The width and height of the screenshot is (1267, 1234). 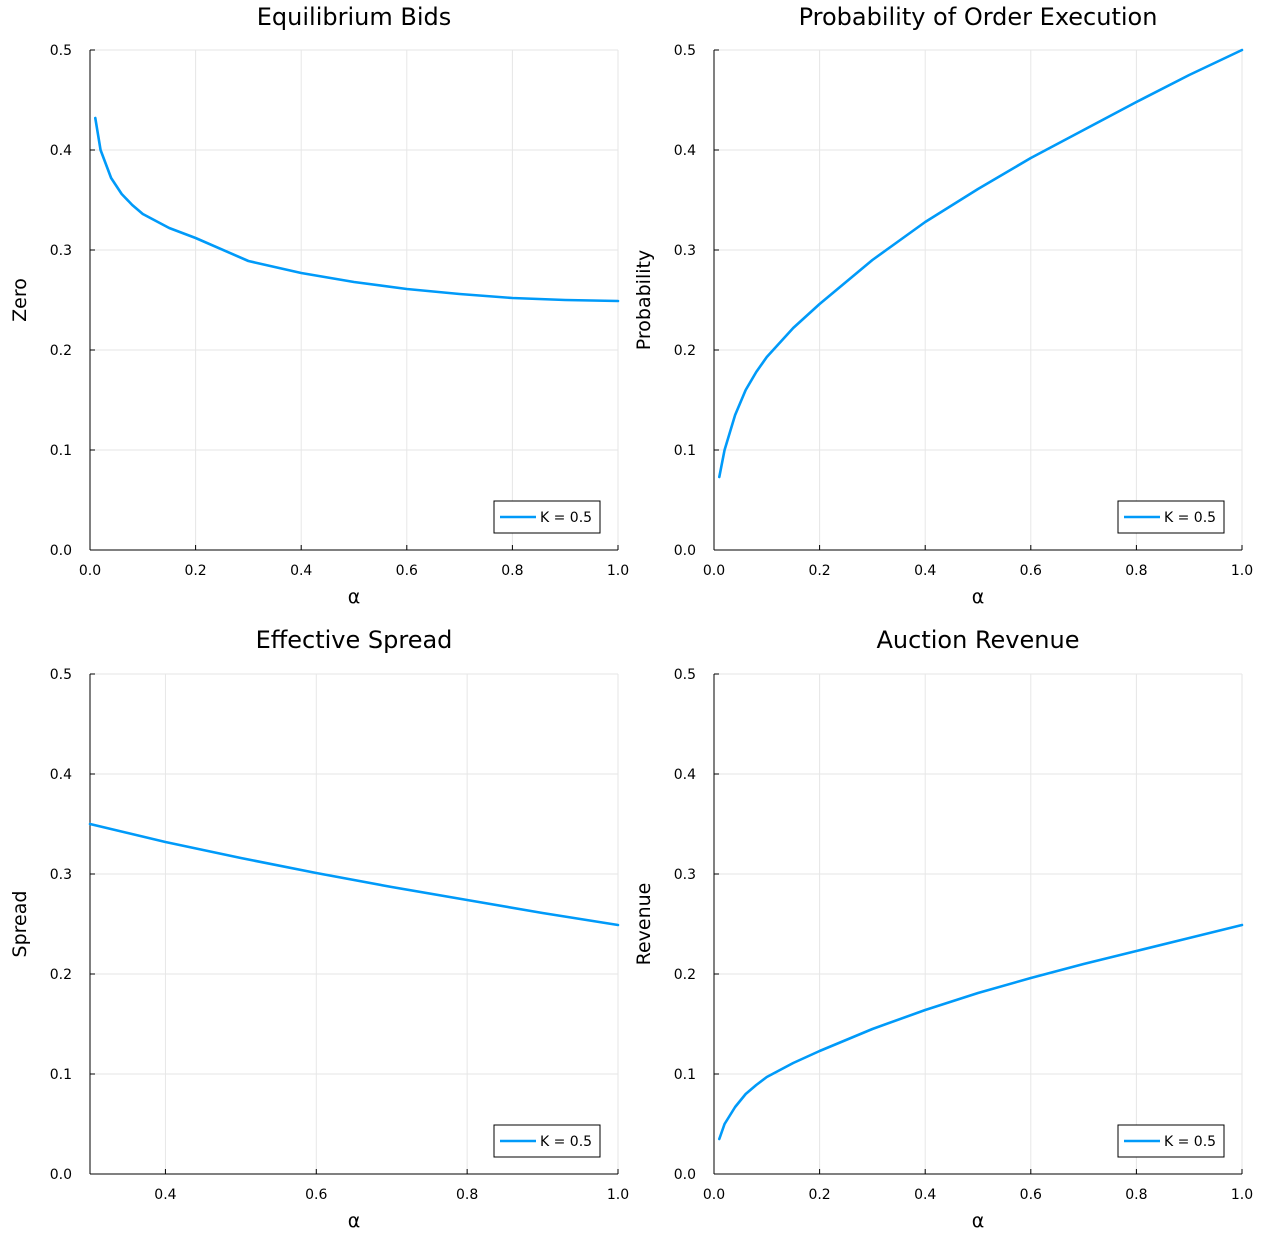 What do you see at coordinates (644, 300) in the screenshot?
I see `y-axis-label: Probability` at bounding box center [644, 300].